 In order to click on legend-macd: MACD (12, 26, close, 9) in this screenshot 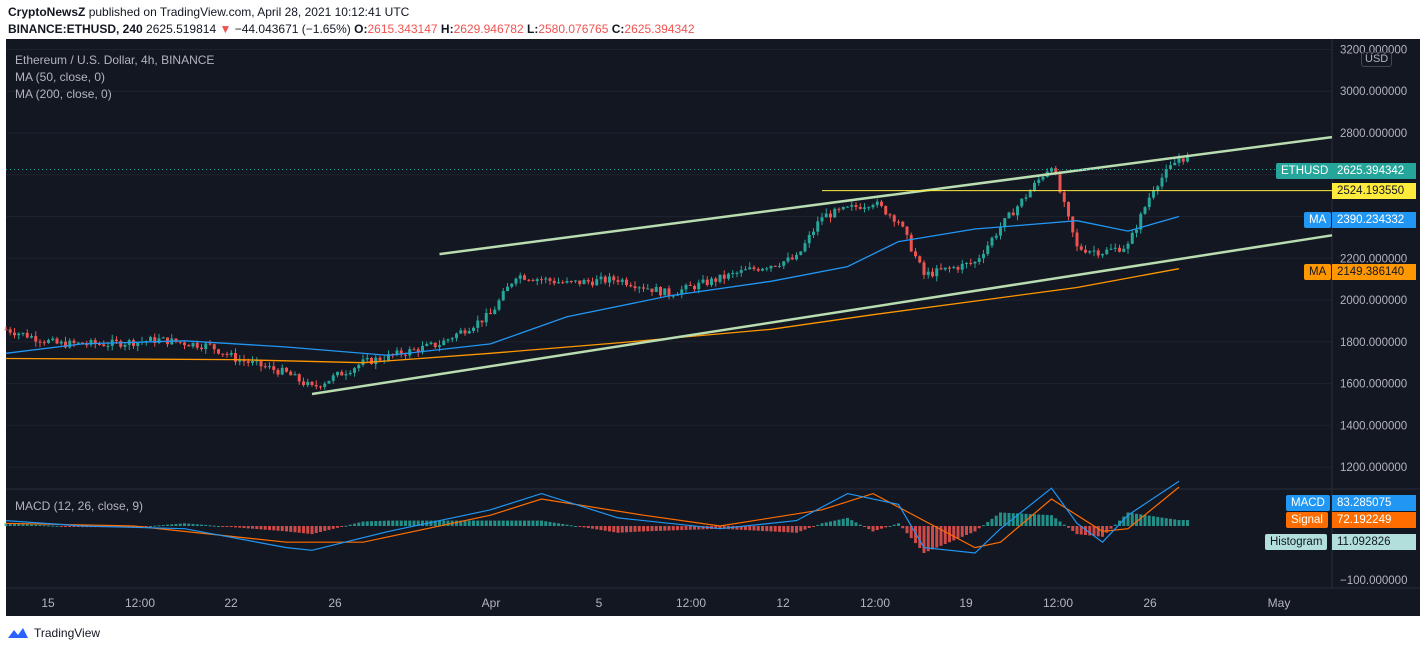, I will do `click(79, 506)`.